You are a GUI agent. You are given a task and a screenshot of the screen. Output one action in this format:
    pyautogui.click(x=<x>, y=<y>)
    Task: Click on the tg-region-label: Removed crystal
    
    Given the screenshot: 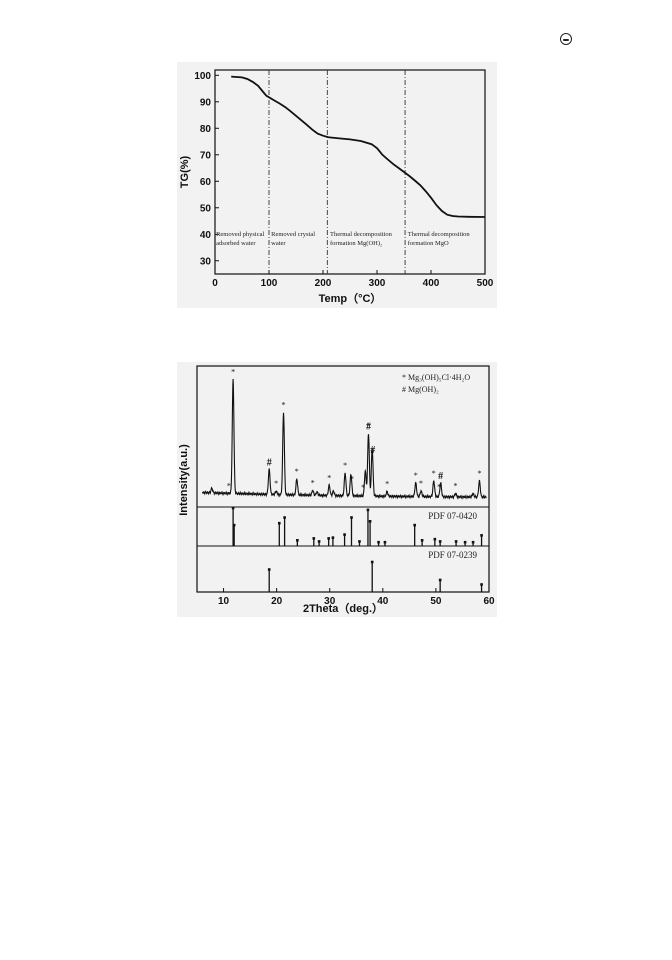 What is the action you would take?
    pyautogui.click(x=293, y=234)
    